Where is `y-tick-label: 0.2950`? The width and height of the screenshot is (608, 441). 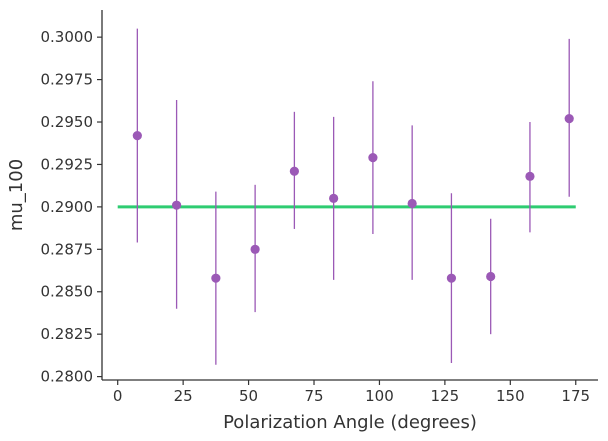 y-tick-label: 0.2950 is located at coordinates (67, 122).